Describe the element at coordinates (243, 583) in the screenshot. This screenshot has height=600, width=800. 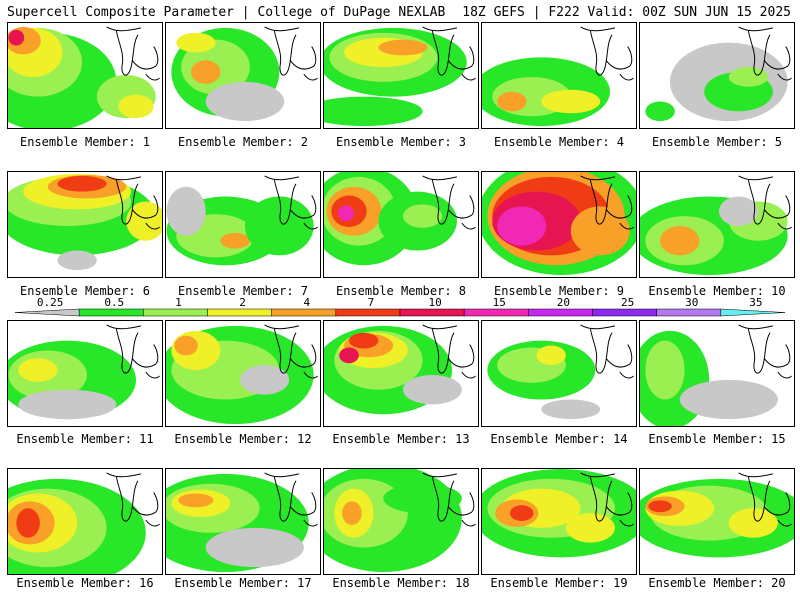
I see `ensemble-member-label: Ensemble Member: 17` at that location.